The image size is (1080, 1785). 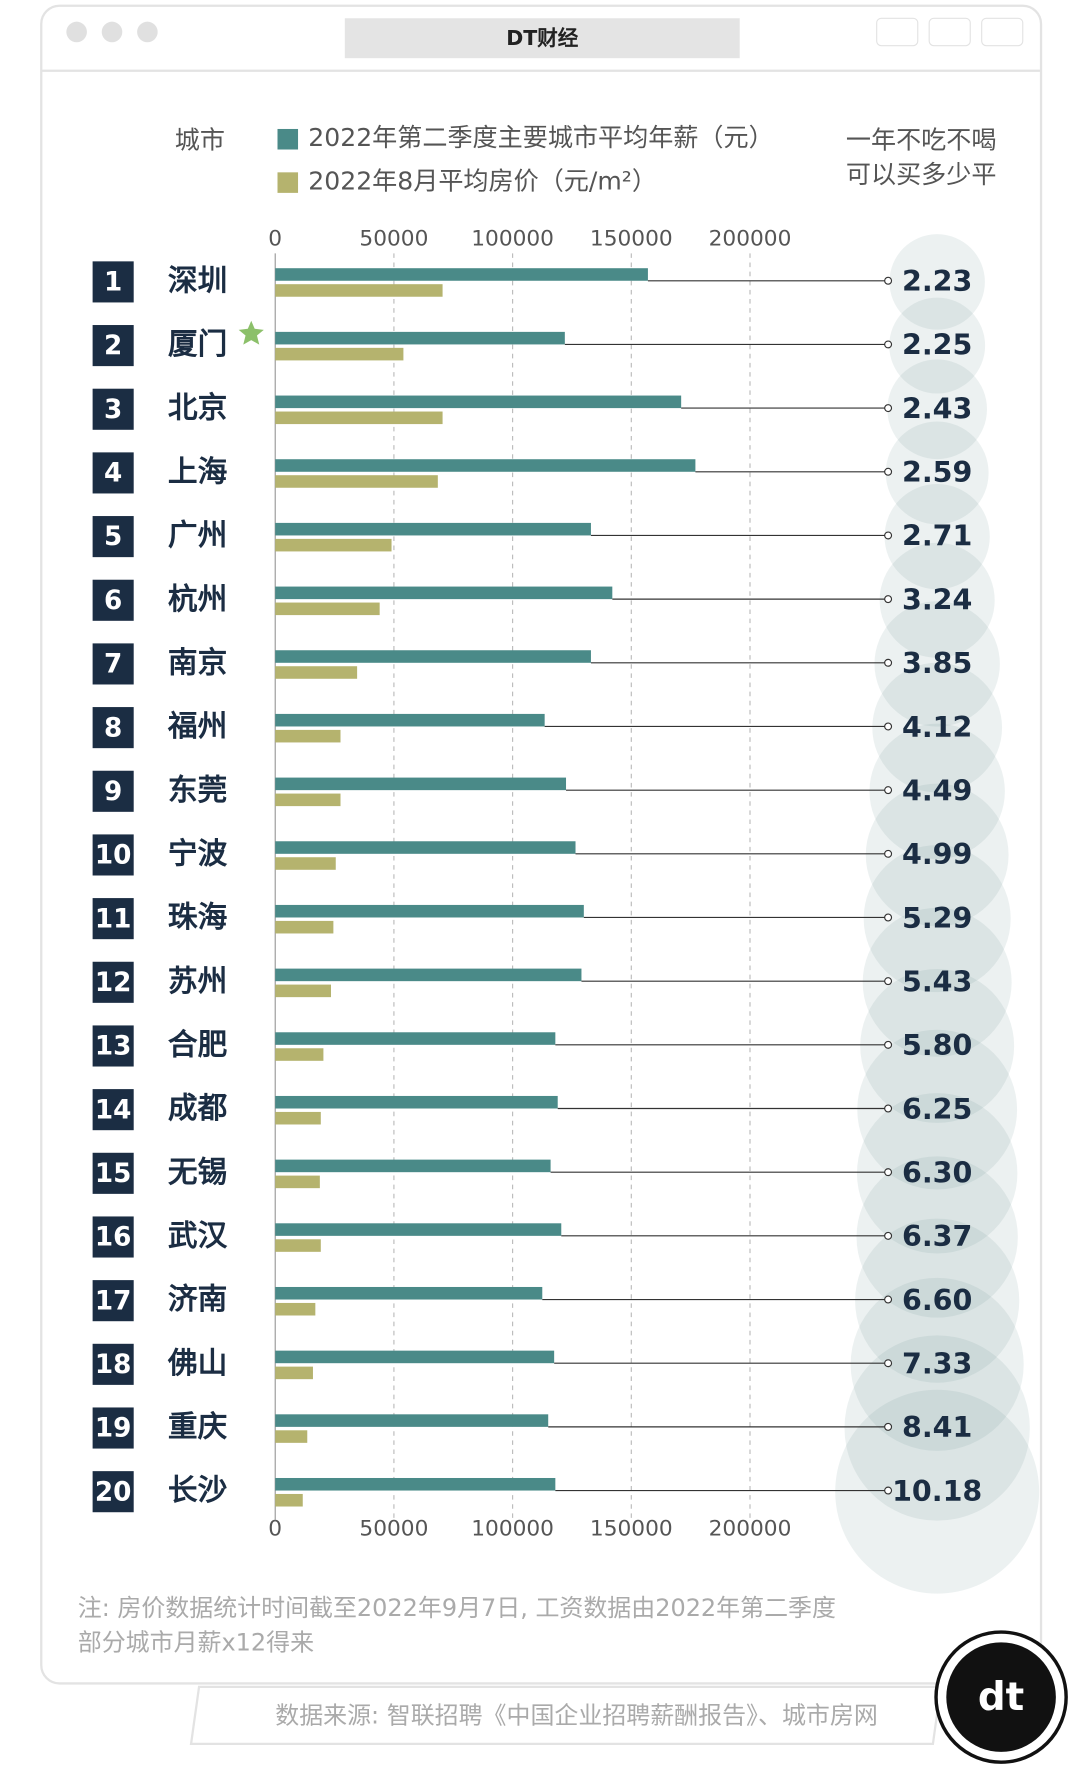 I want to click on category-label: 上海, so click(x=198, y=470).